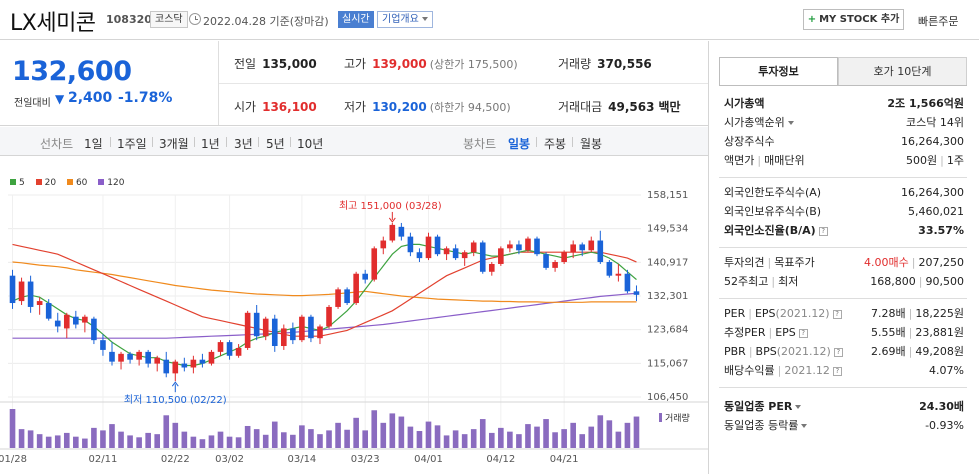 This screenshot has height=474, width=979. Describe the element at coordinates (60, 99) in the screenshot. I see `down-triangle-icon: ▼` at that location.